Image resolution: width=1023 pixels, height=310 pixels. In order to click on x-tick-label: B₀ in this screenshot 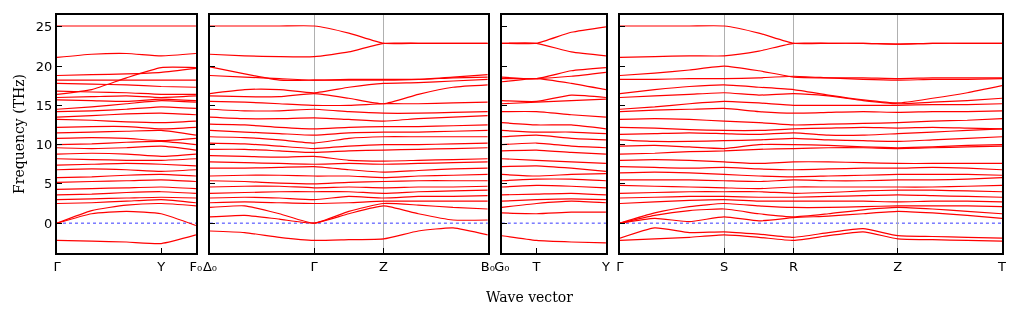, I will do `click(487, 266)`.